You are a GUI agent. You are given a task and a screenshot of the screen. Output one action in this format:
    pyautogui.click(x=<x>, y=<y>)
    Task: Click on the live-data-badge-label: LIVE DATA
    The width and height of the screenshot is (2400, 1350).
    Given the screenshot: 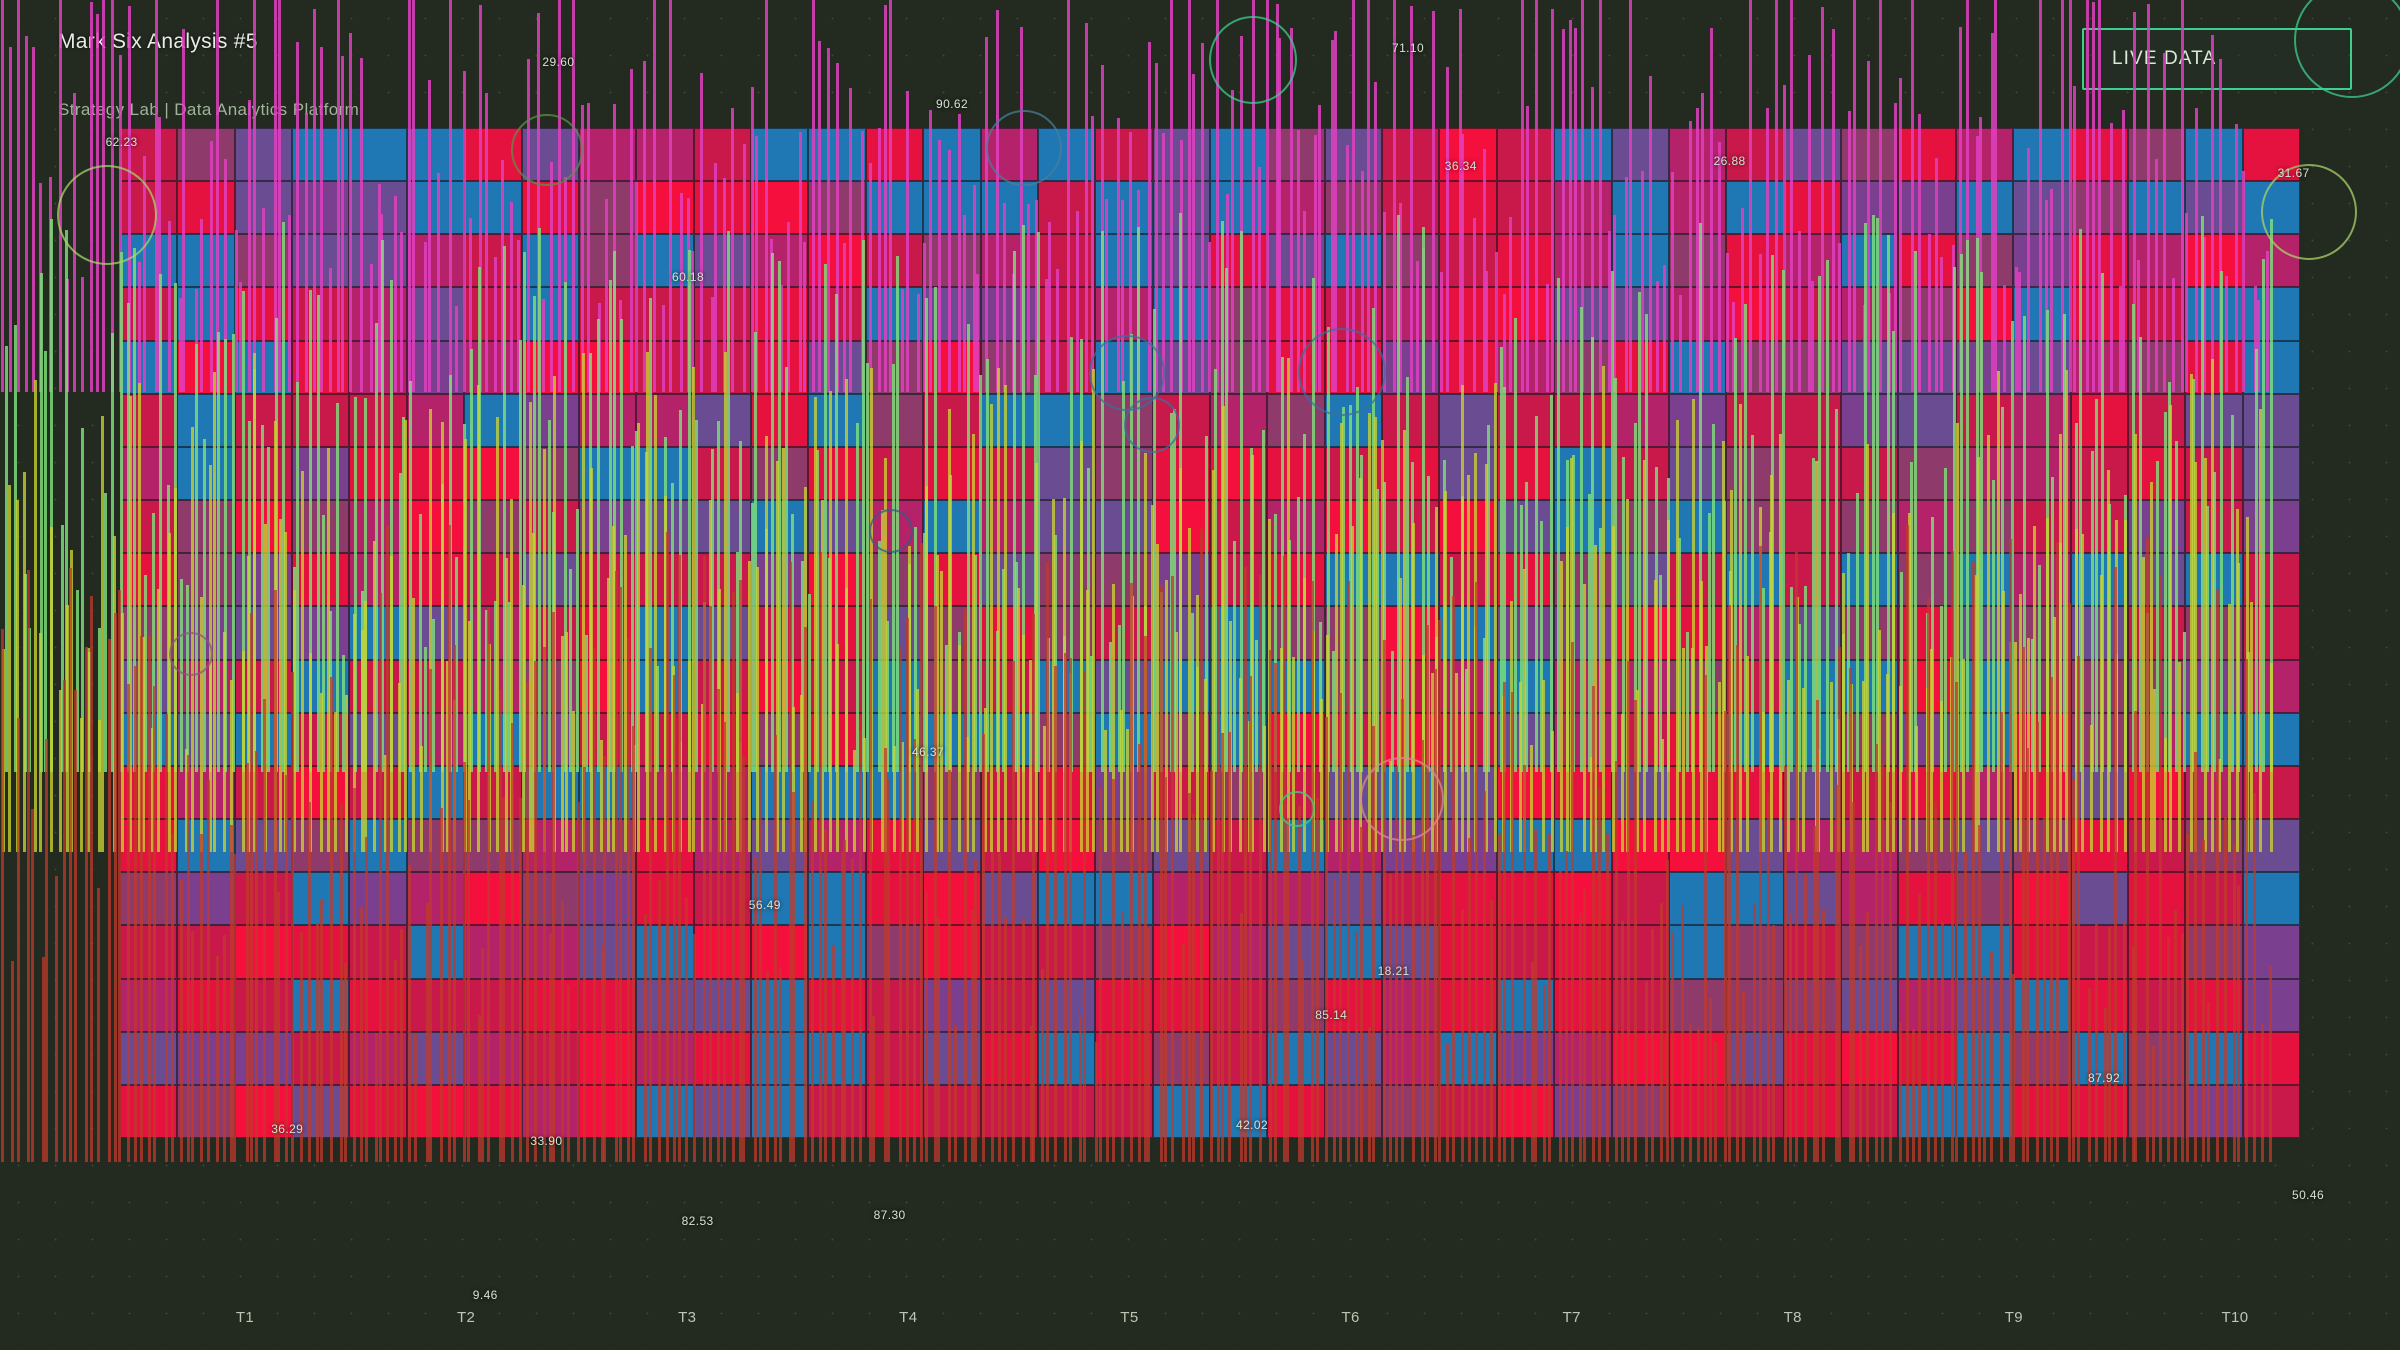 What is the action you would take?
    pyautogui.click(x=2164, y=58)
    